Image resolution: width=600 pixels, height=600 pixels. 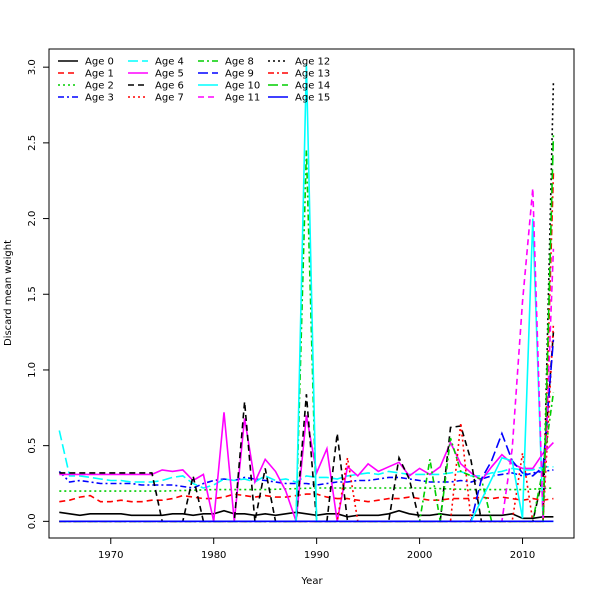 I want to click on x-axis: 1970 1980 1990 2000 2010, so click(x=316, y=549).